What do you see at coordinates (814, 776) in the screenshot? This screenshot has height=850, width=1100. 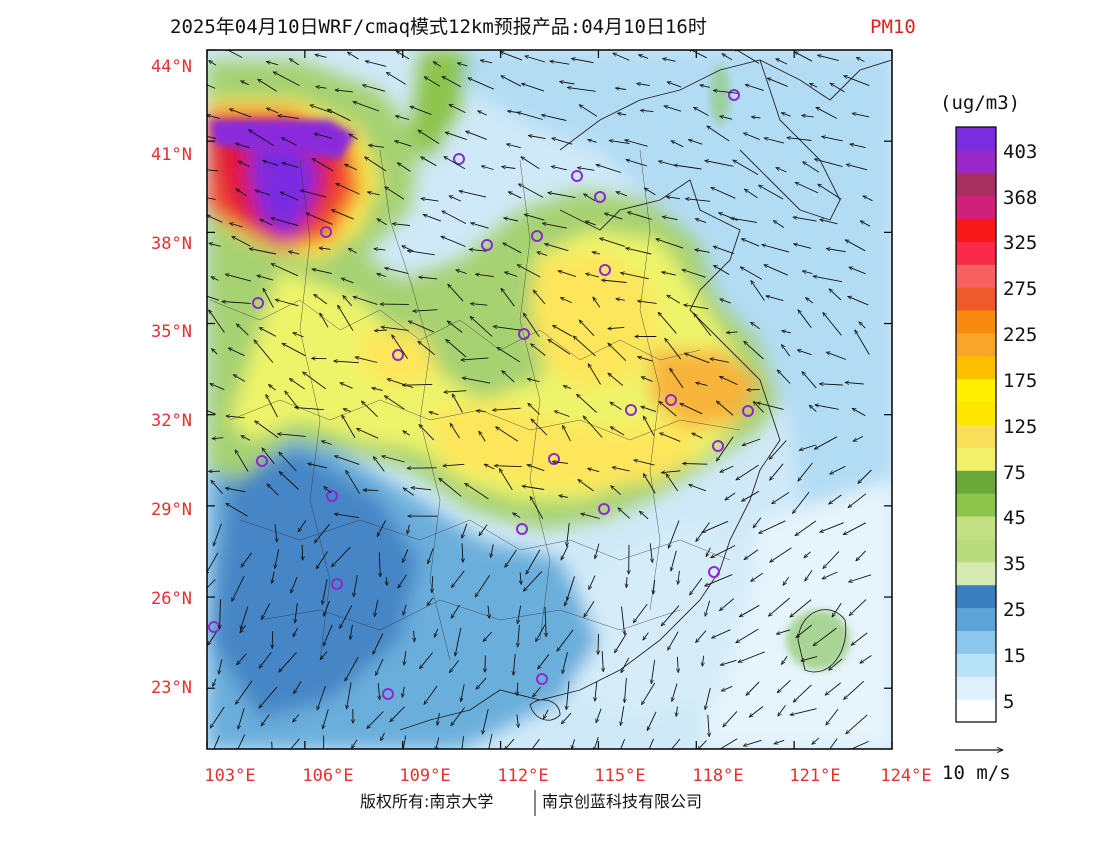 I see `lon-tick-label: 121°E` at bounding box center [814, 776].